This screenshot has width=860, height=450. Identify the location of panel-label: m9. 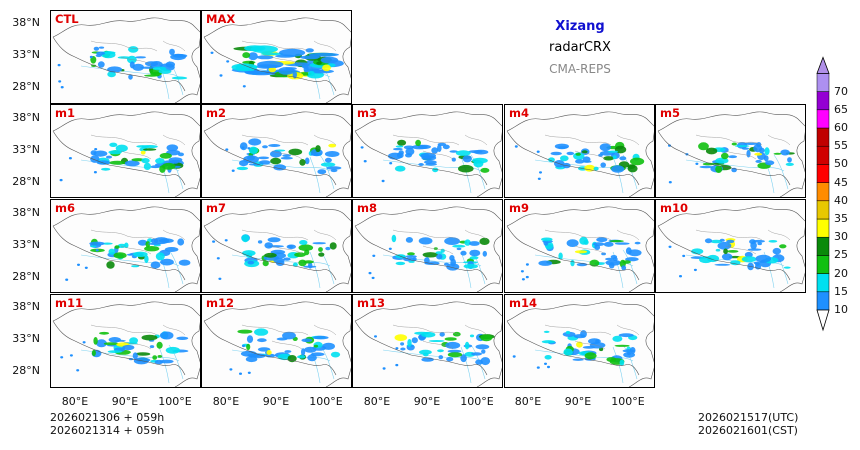
(519, 208).